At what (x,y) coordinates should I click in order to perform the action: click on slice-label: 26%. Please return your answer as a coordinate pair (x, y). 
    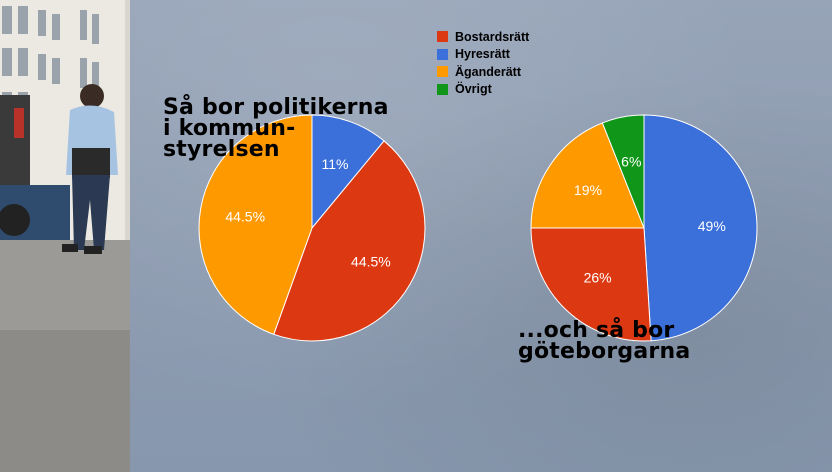
    Looking at the image, I should click on (598, 277).